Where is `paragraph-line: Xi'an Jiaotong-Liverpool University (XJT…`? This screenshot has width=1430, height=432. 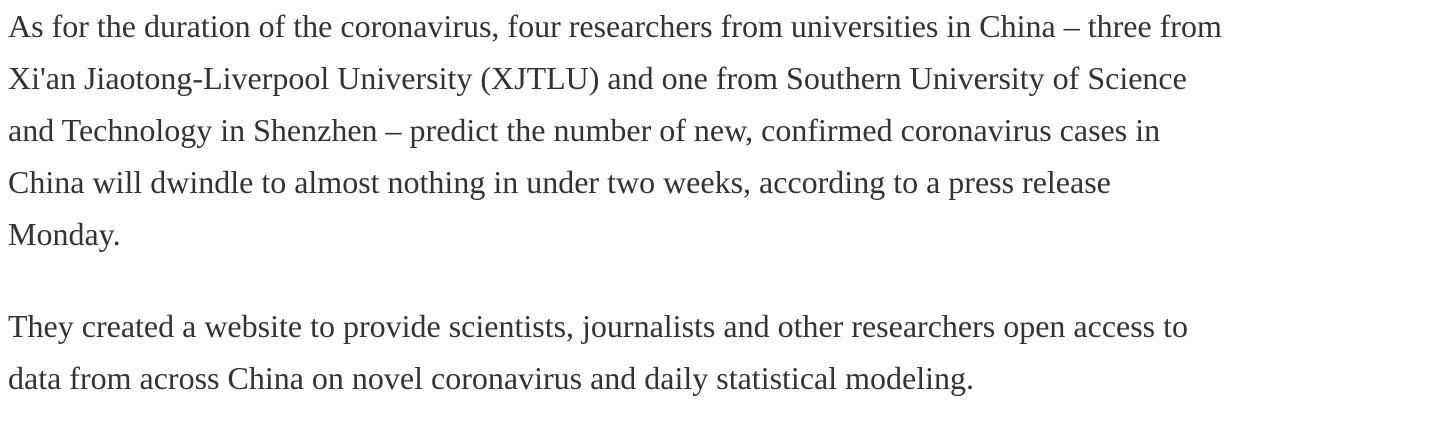
paragraph-line: Xi'an Jiaotong-Liverpool University (XJT… is located at coordinates (597, 78).